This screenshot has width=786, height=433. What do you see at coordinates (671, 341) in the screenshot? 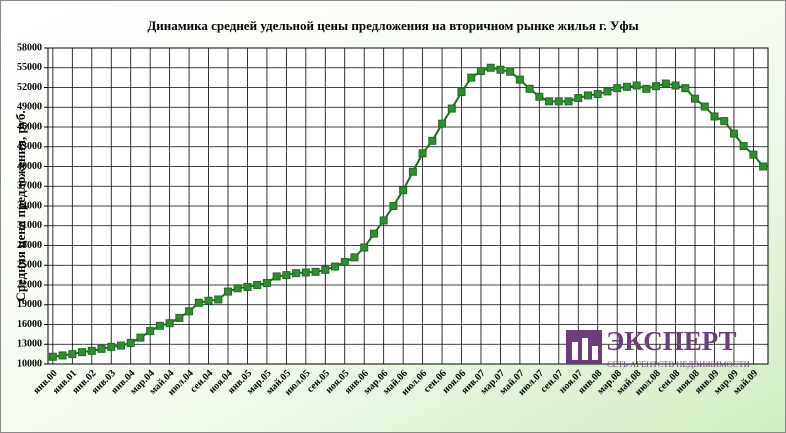
I see `logo-title: ЭКСПЕРТ` at bounding box center [671, 341].